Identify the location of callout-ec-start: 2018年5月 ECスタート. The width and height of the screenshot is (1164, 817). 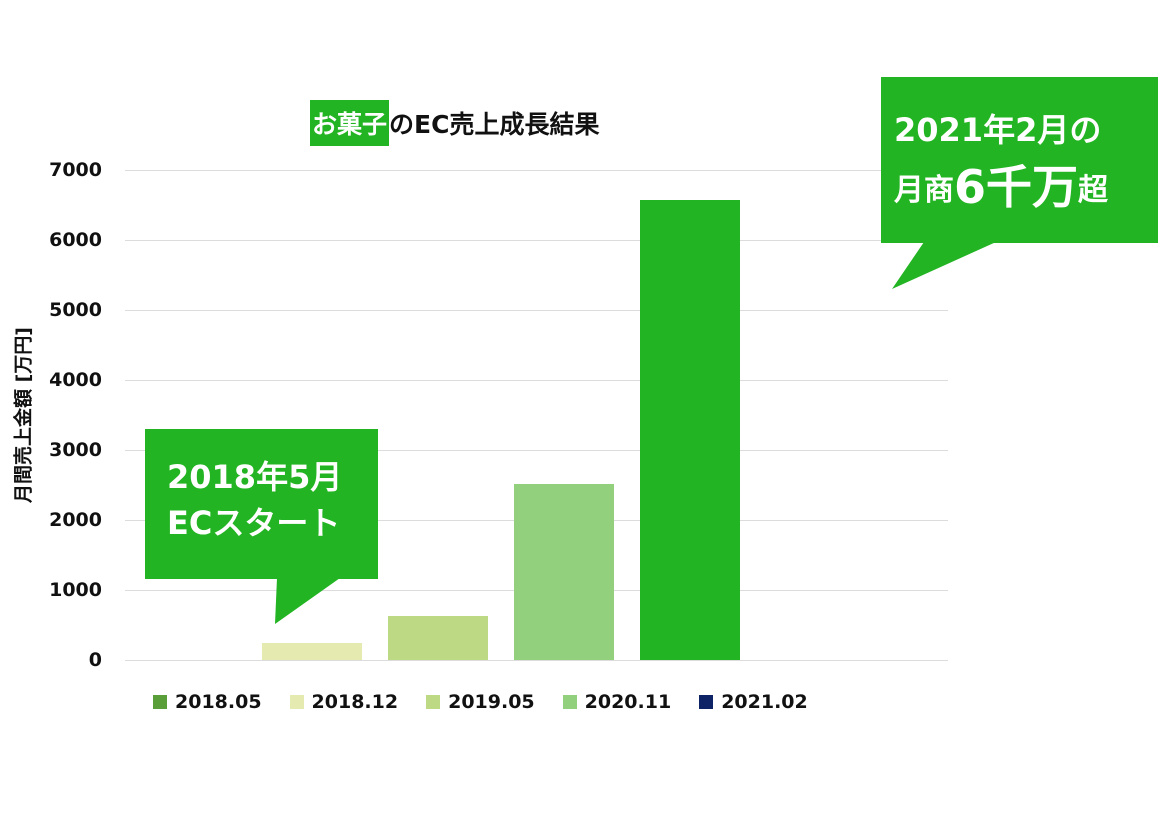
(261, 504).